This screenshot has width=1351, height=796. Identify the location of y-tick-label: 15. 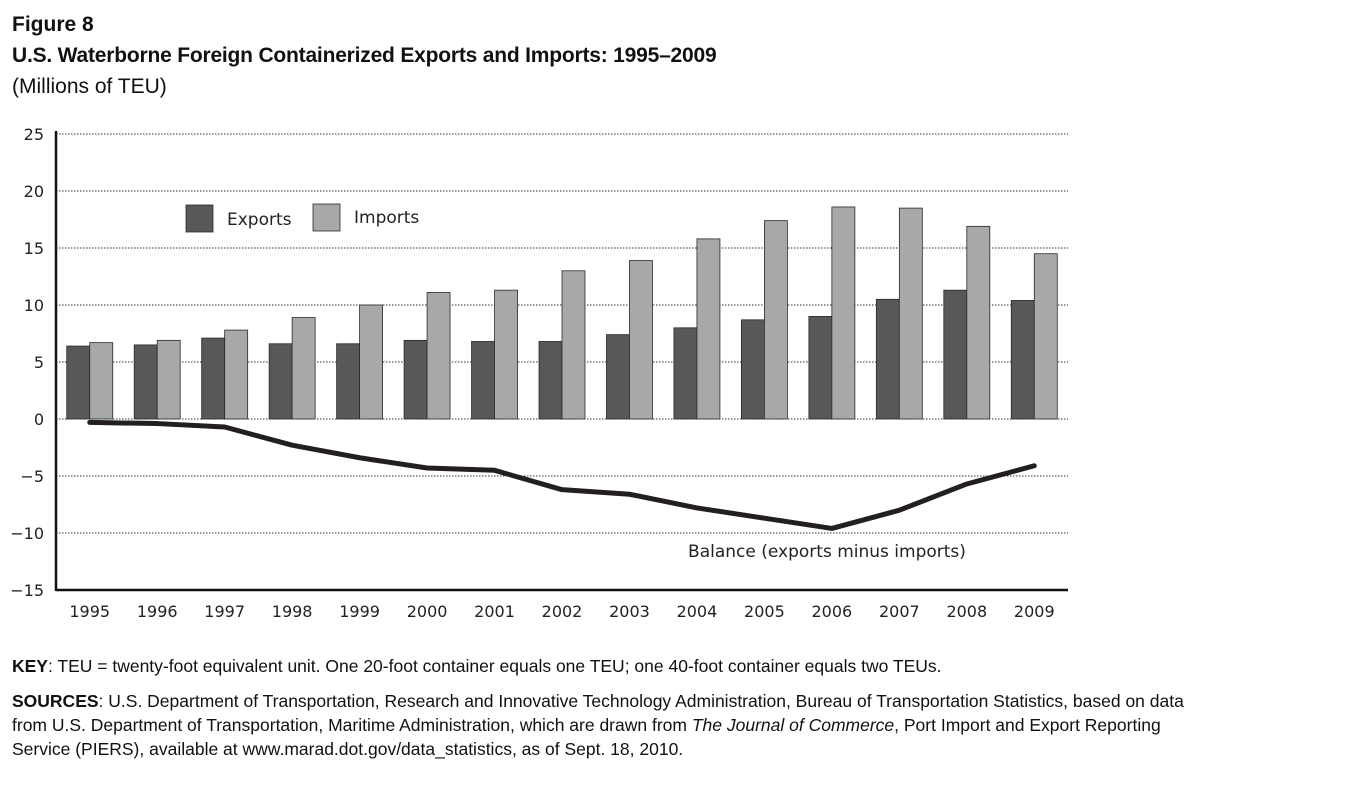
(34, 248).